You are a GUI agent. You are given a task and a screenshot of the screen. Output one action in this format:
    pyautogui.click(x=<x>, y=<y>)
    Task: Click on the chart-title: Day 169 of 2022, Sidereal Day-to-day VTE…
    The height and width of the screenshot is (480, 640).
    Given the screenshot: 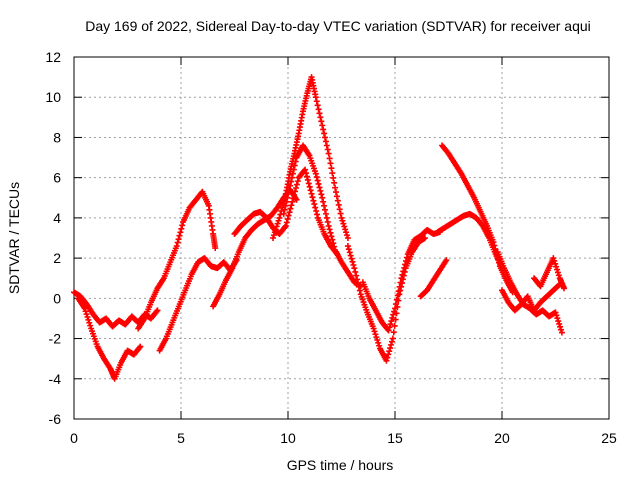 What is the action you would take?
    pyautogui.click(x=338, y=26)
    